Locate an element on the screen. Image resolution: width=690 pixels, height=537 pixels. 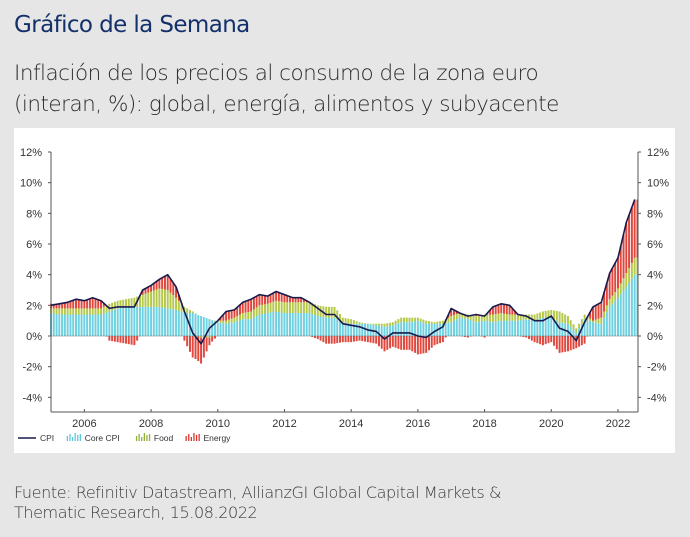
legend-item-energy: Energy is located at coordinates (208, 438).